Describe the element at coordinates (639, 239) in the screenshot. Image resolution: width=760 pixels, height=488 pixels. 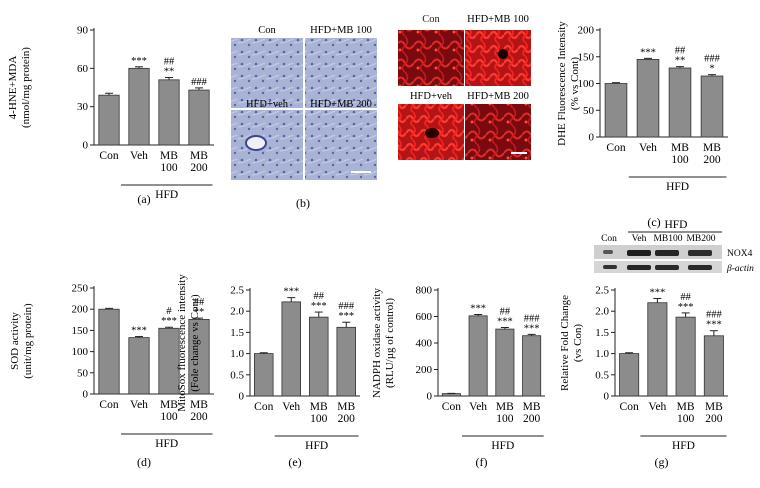
I see `blot-lane-veh: Veh` at that location.